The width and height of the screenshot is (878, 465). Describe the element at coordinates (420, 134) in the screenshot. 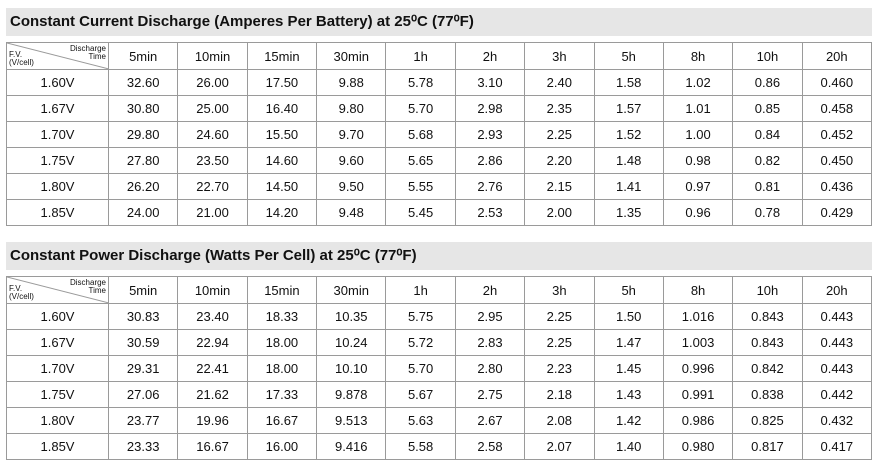

I see `cell: 5.68` at that location.